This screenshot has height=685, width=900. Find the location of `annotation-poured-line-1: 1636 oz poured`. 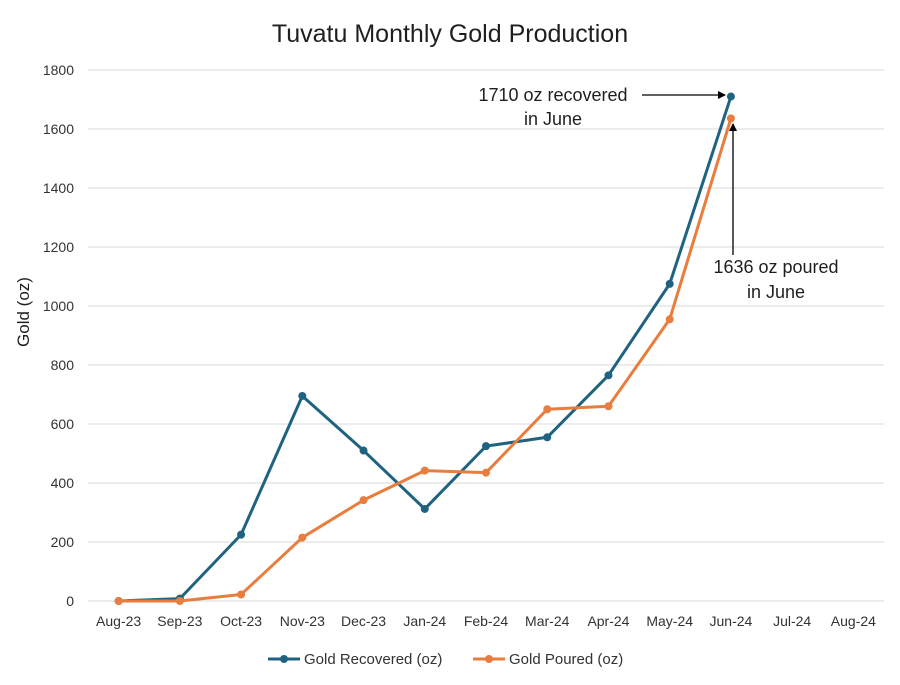

annotation-poured-line-1: 1636 oz poured is located at coordinates (775, 267).